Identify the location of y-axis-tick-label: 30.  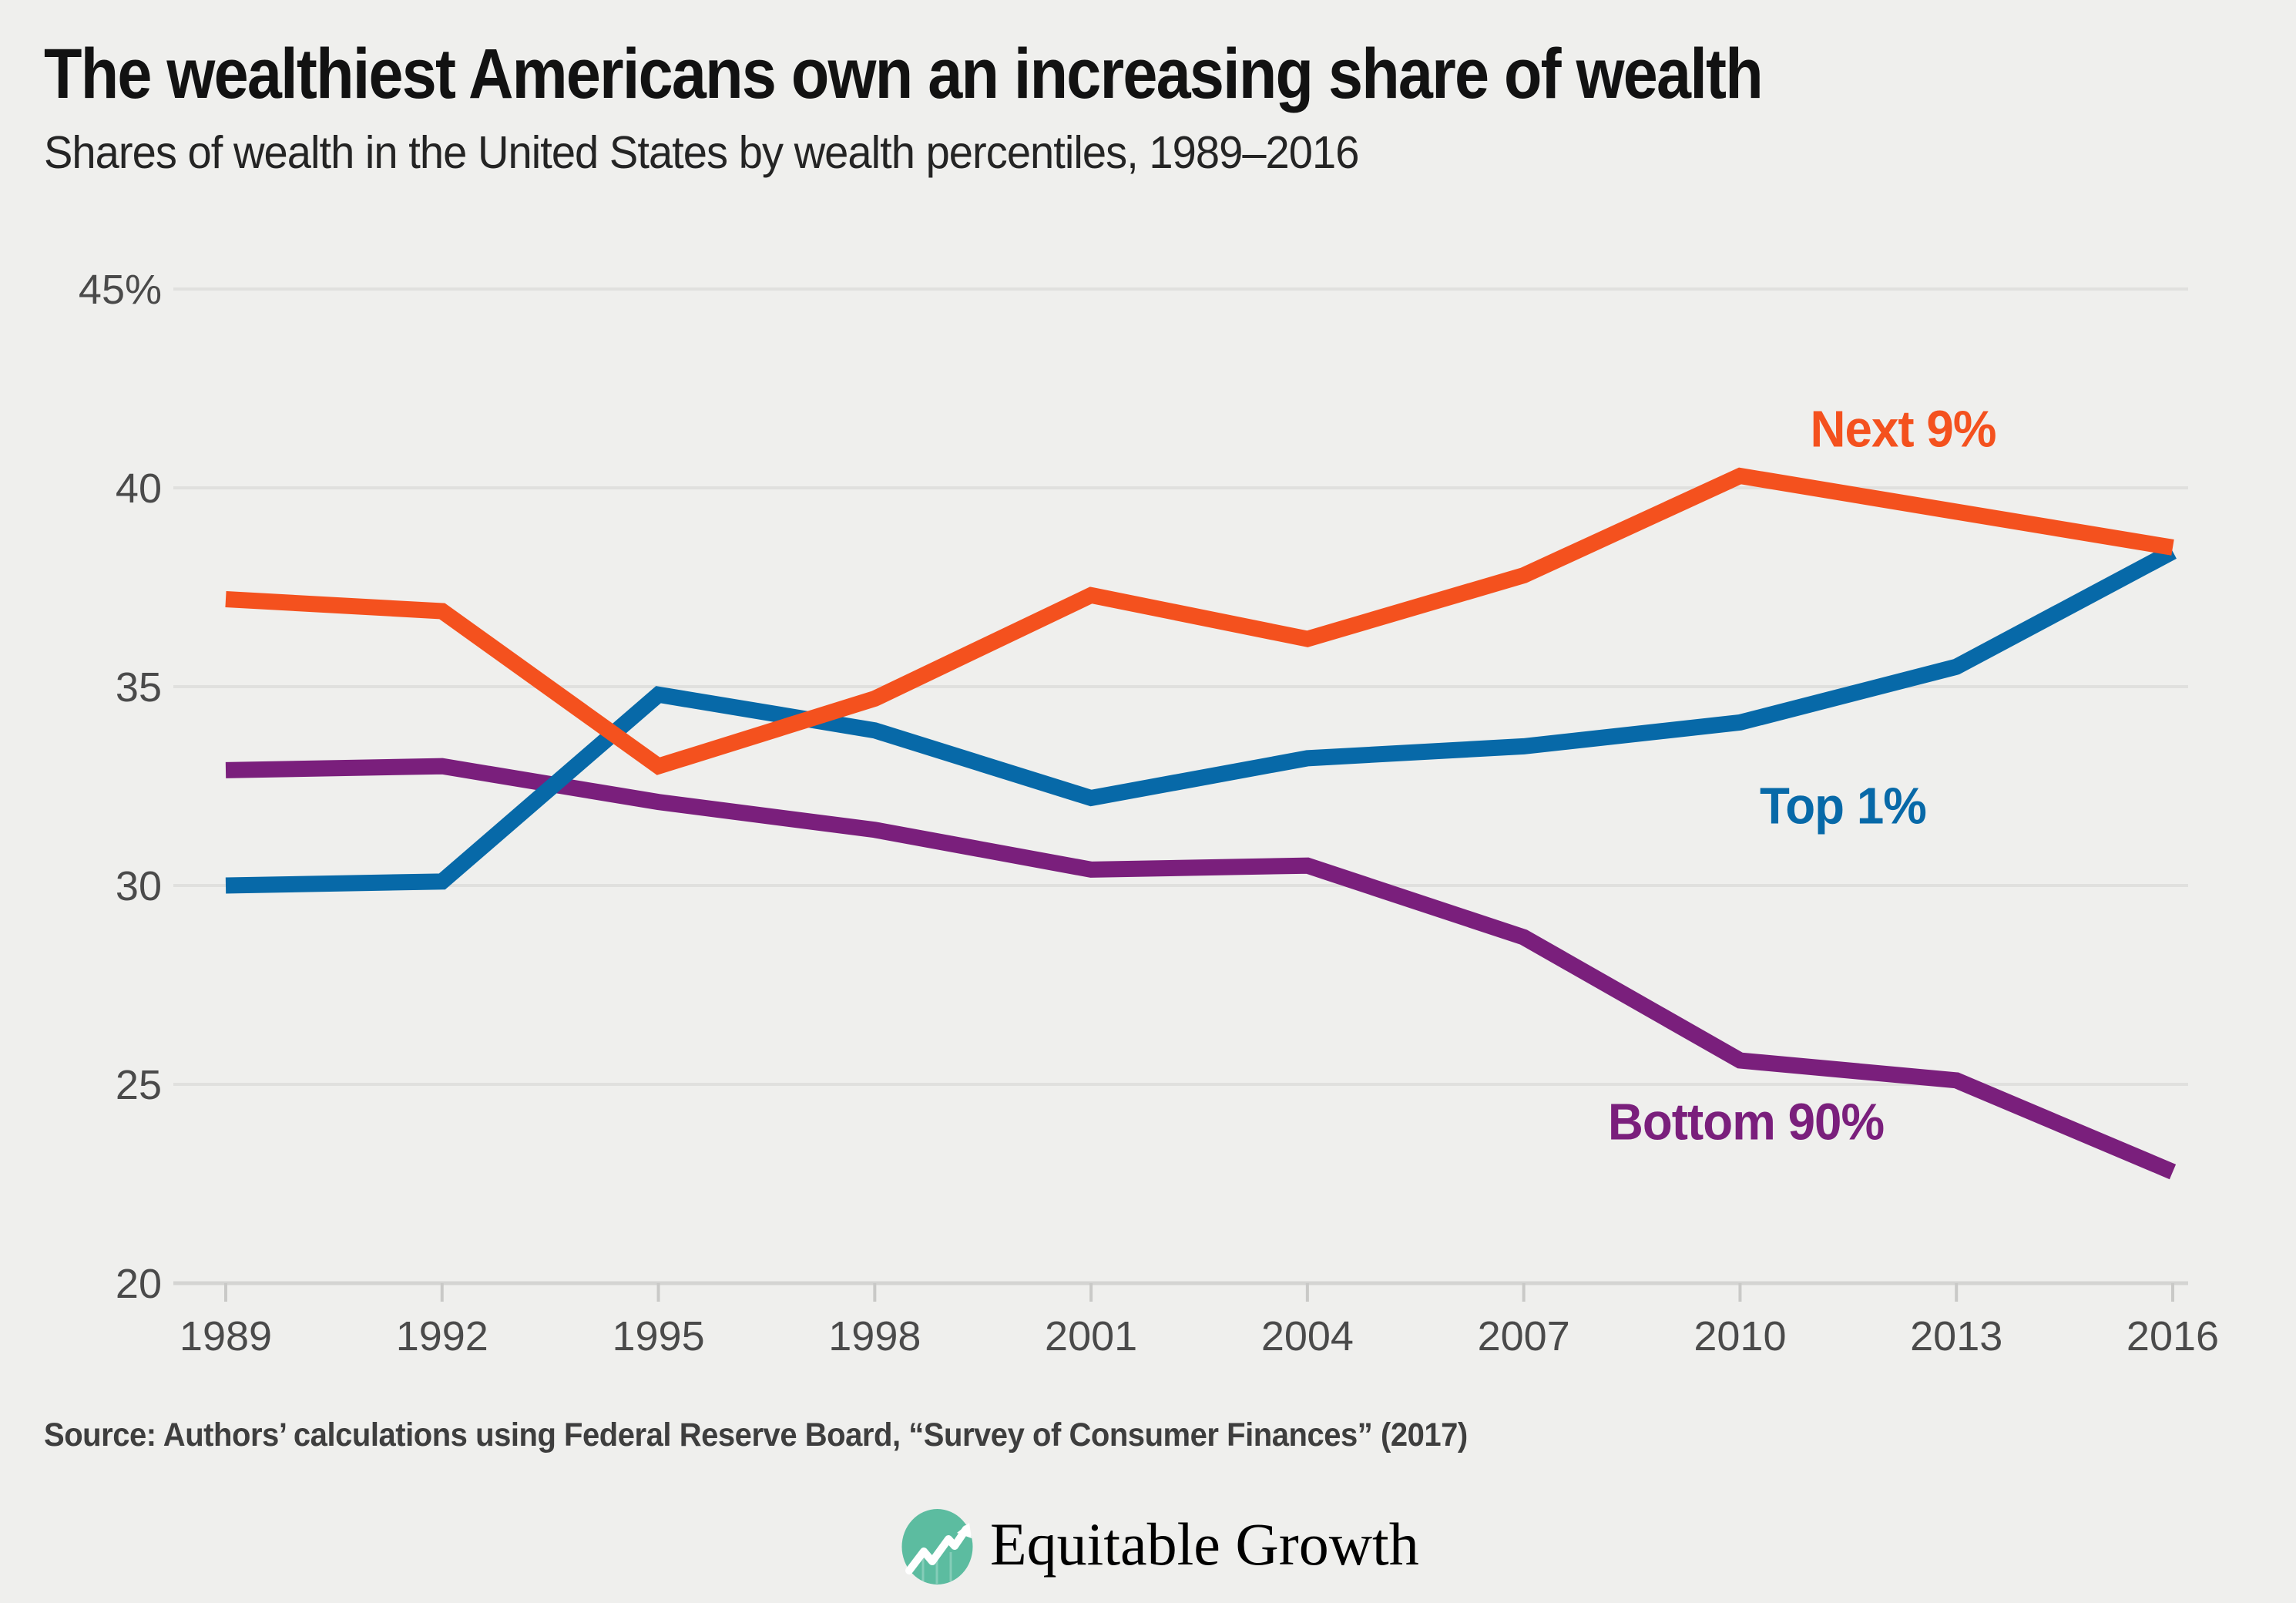
(139, 886).